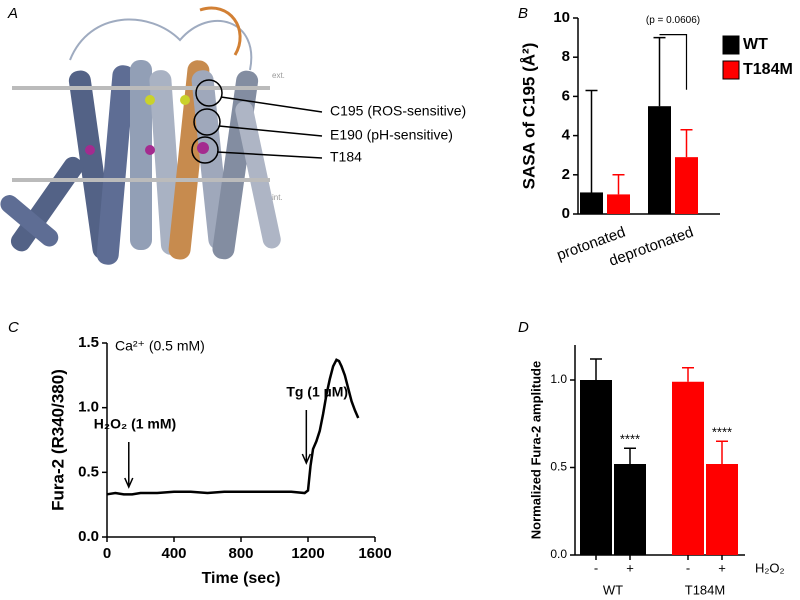  Describe the element at coordinates (528, 116) in the screenshot. I see `y-axis-label: SASA of C195 (Å²)` at that location.